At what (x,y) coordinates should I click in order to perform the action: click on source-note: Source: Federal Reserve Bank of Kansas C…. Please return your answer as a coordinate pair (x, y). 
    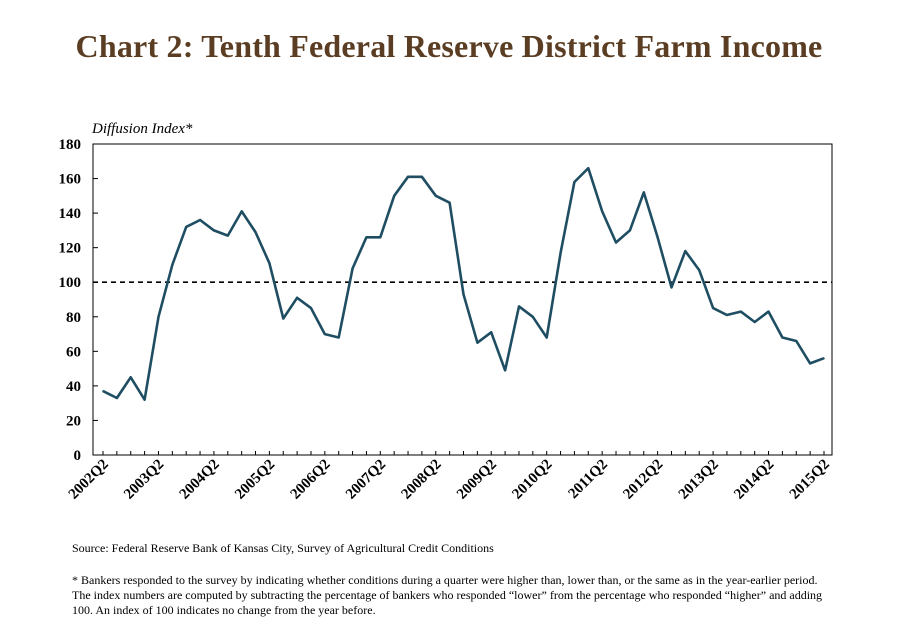
    Looking at the image, I should click on (283, 548).